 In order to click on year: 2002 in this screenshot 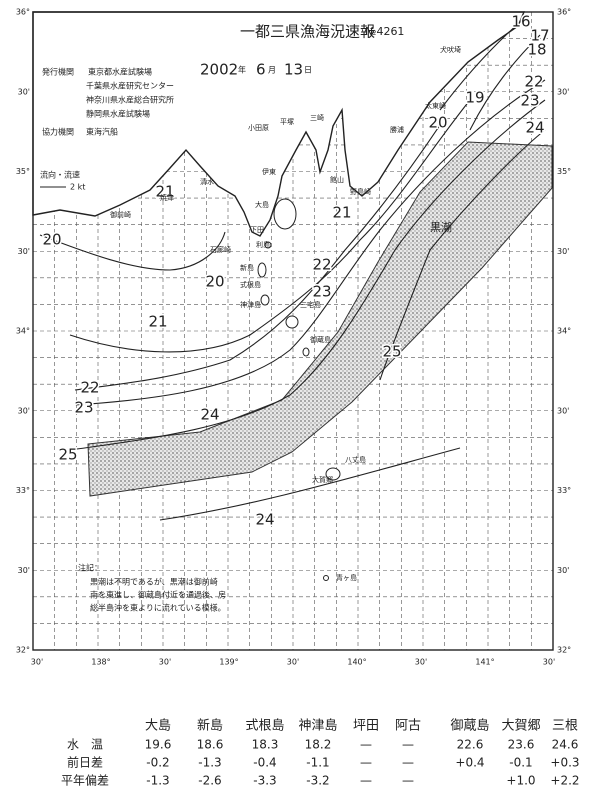, I will do `click(219, 70)`.